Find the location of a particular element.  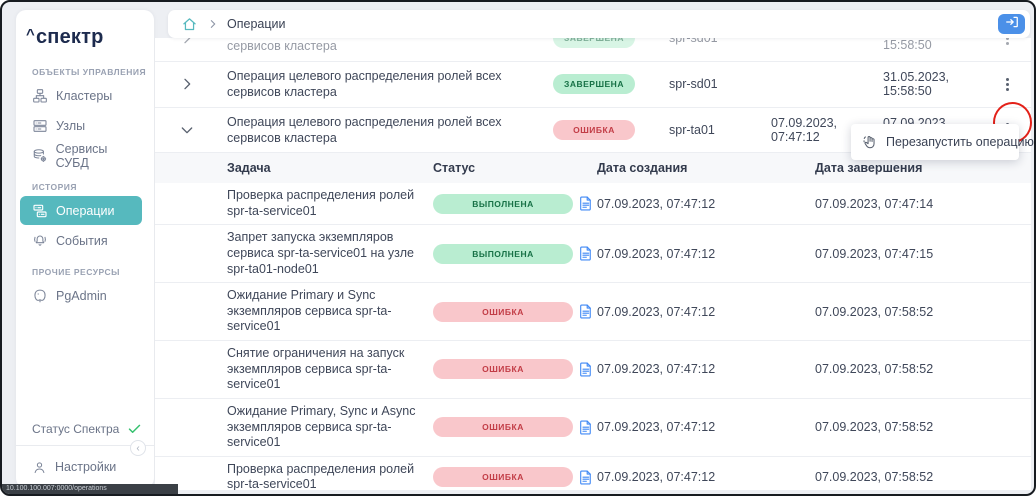

spektr-status: Статус Спектра is located at coordinates (87, 428).